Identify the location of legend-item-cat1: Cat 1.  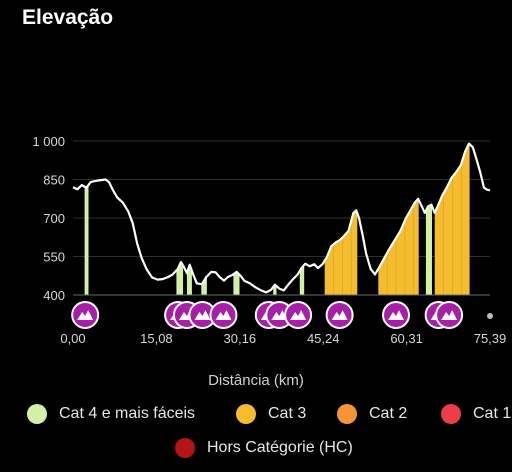
(476, 414).